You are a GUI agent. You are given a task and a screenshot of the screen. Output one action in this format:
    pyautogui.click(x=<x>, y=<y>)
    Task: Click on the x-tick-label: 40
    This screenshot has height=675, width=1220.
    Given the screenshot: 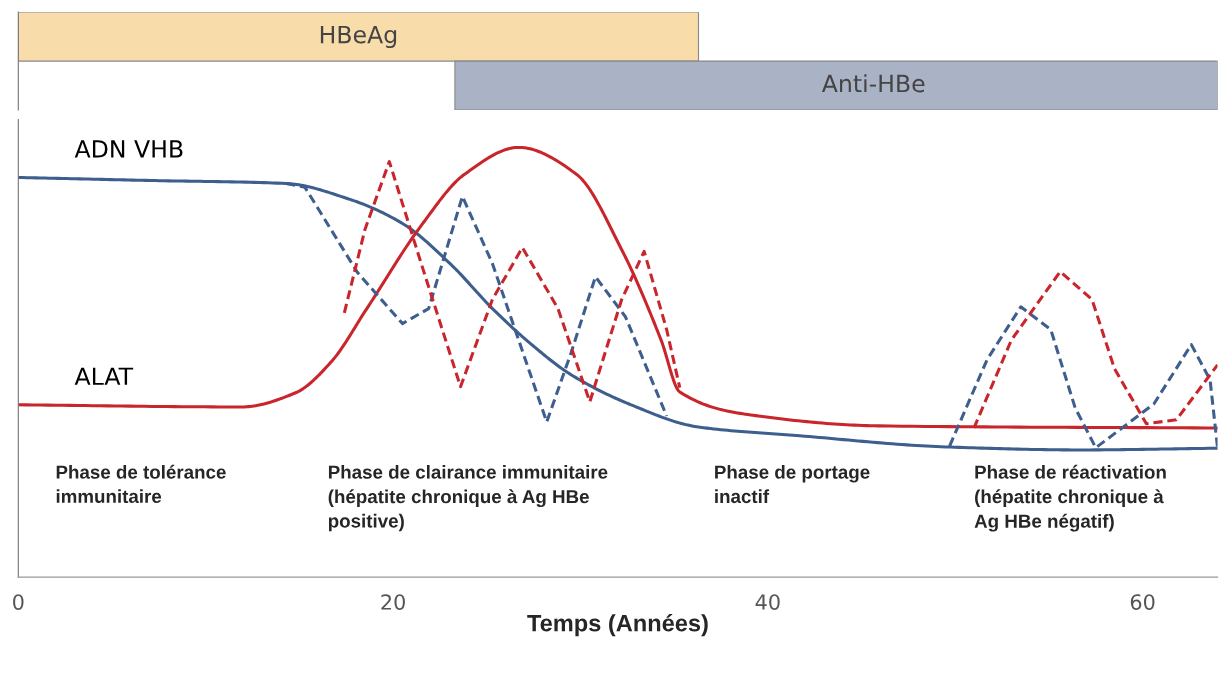 What is the action you would take?
    pyautogui.click(x=767, y=602)
    